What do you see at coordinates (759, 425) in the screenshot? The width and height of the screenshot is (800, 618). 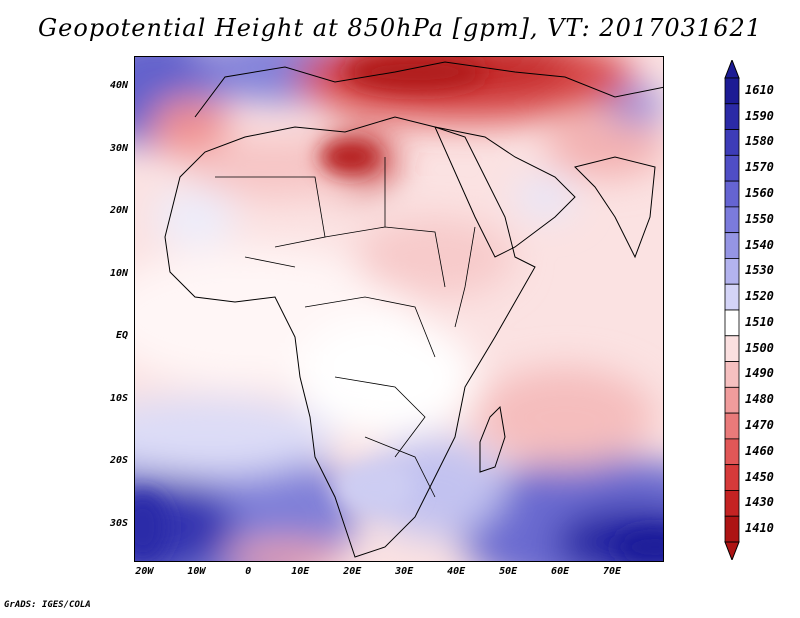 I see `colorbar-label: 1470` at bounding box center [759, 425].